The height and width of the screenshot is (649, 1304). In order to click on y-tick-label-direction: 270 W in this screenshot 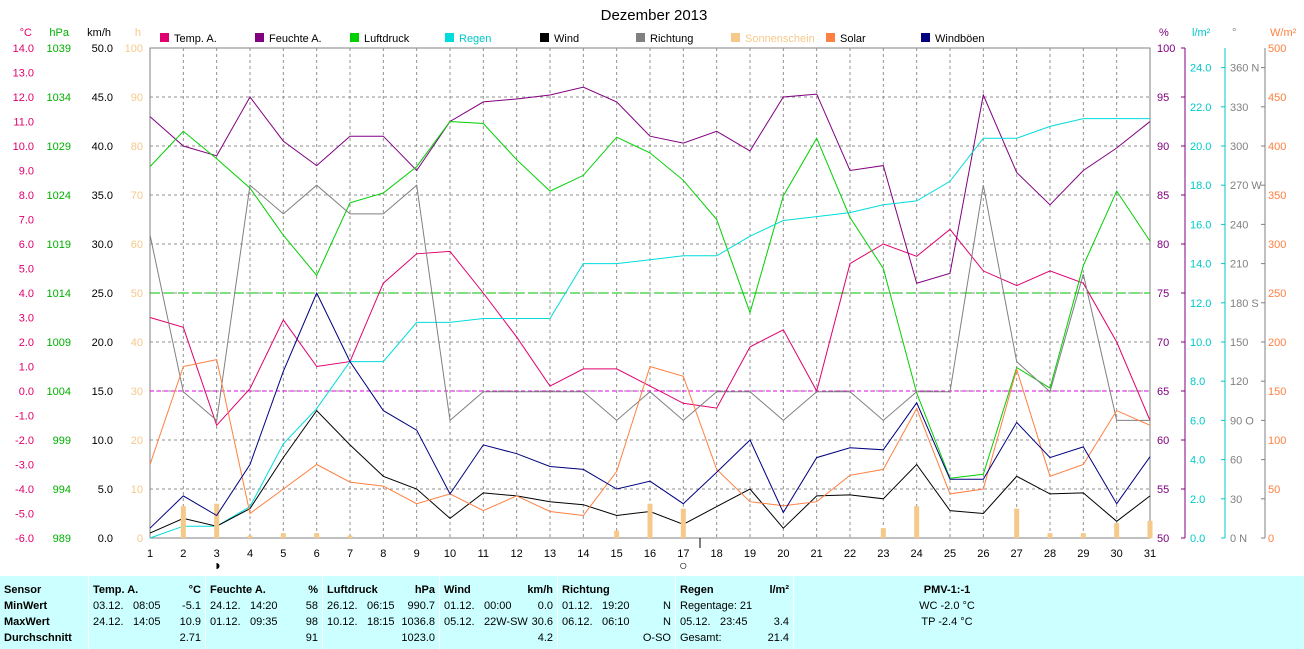, I will do `click(1246, 186)`.